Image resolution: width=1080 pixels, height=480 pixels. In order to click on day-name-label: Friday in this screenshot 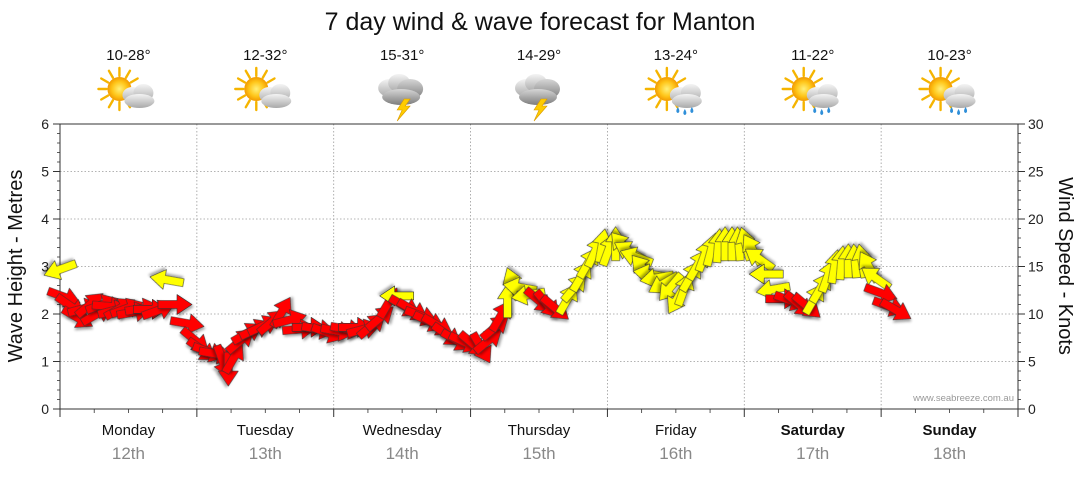, I will do `click(676, 430)`.